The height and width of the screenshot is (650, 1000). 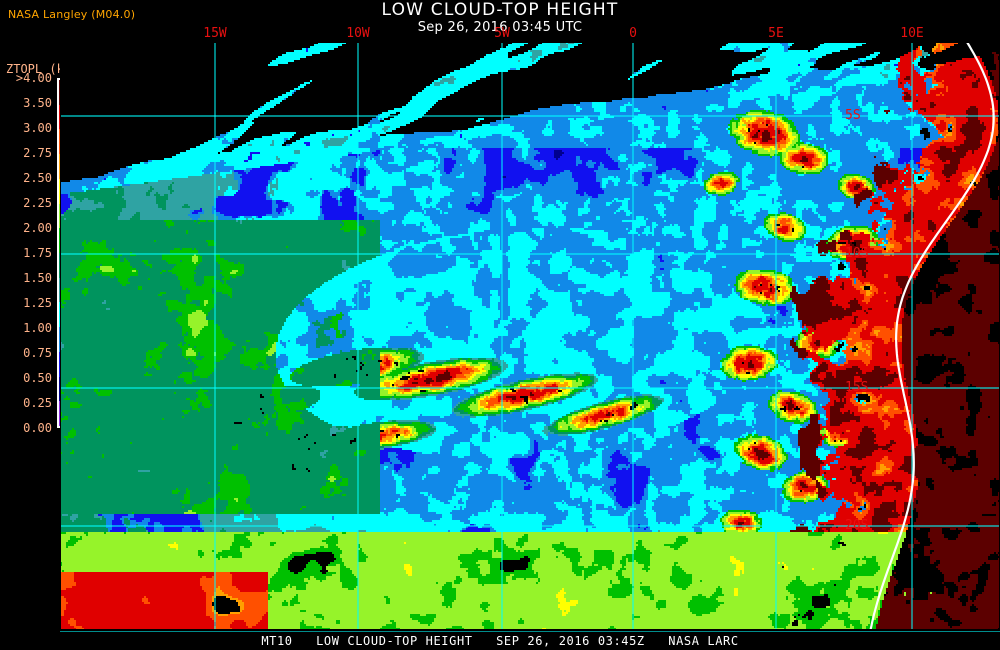 I want to click on colorbar-tick-10: 1.00, so click(x=37, y=328).